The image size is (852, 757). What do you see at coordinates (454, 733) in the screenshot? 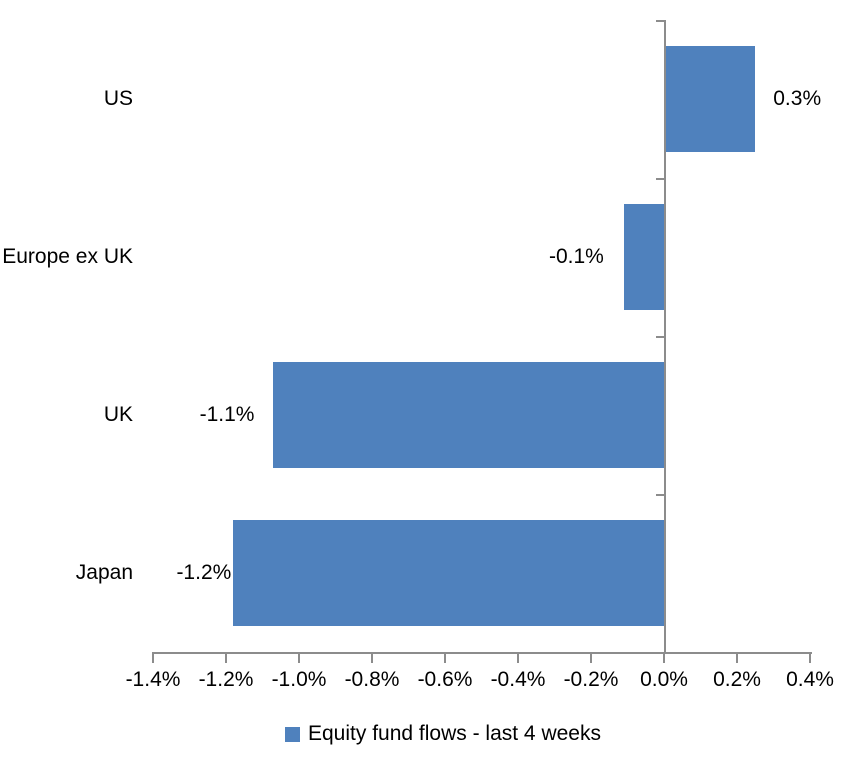
I see `legend-label: Equity fund flows - last 4 weeks` at bounding box center [454, 733].